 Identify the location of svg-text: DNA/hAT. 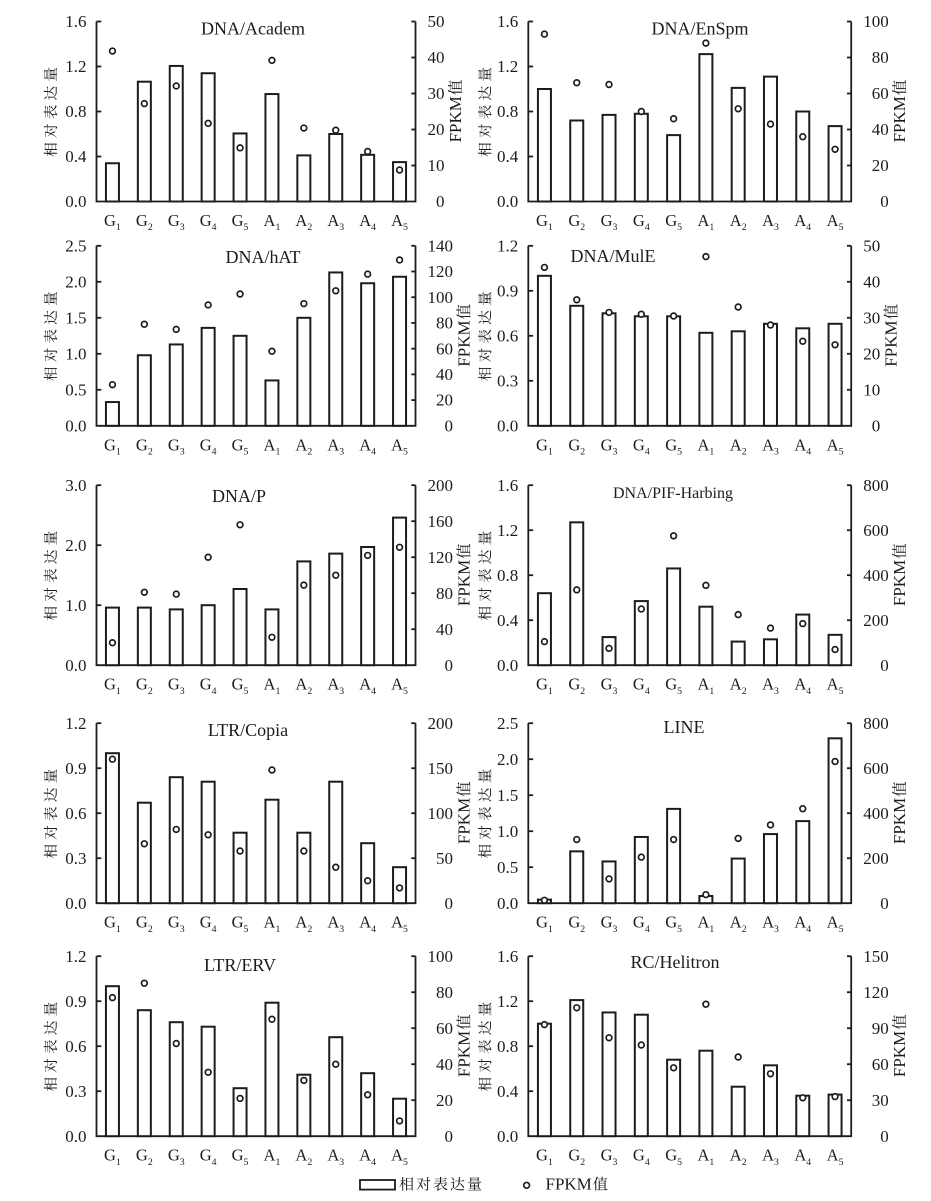
(263, 257).